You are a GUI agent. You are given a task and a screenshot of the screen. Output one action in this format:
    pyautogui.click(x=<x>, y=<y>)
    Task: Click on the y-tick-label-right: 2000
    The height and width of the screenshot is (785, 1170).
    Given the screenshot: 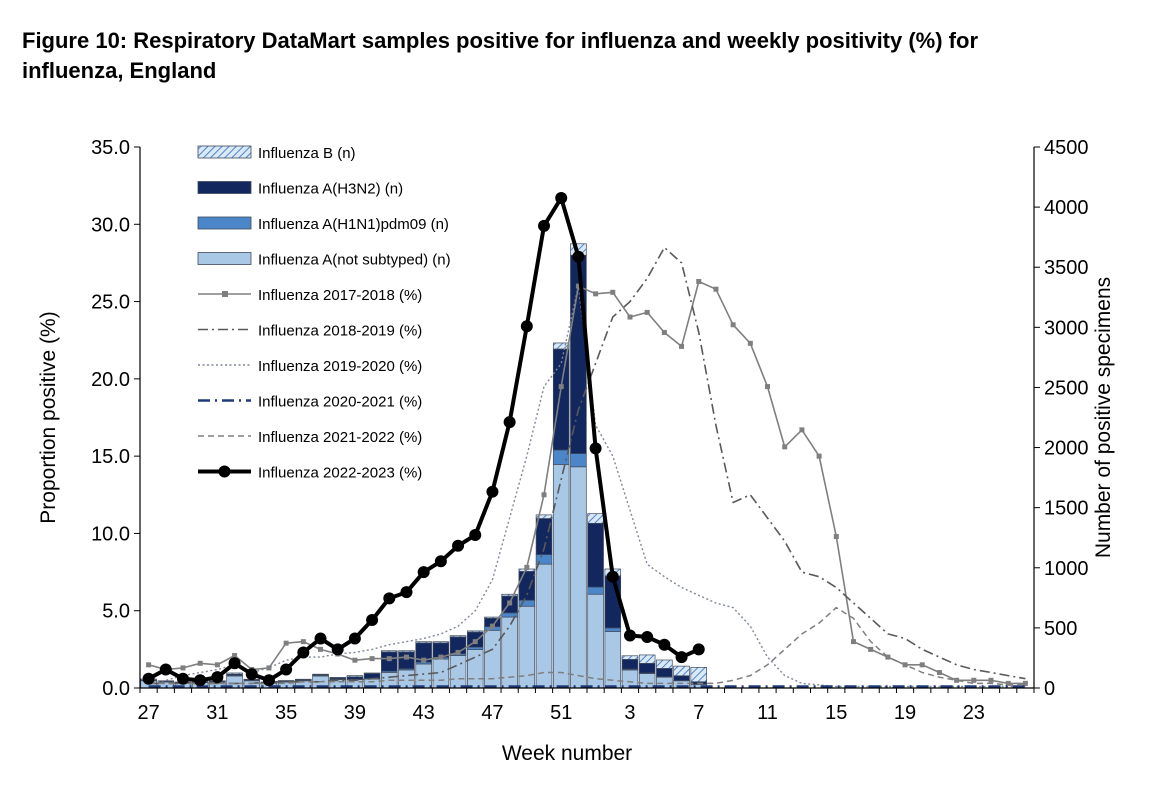 What is the action you would take?
    pyautogui.click(x=1066, y=449)
    